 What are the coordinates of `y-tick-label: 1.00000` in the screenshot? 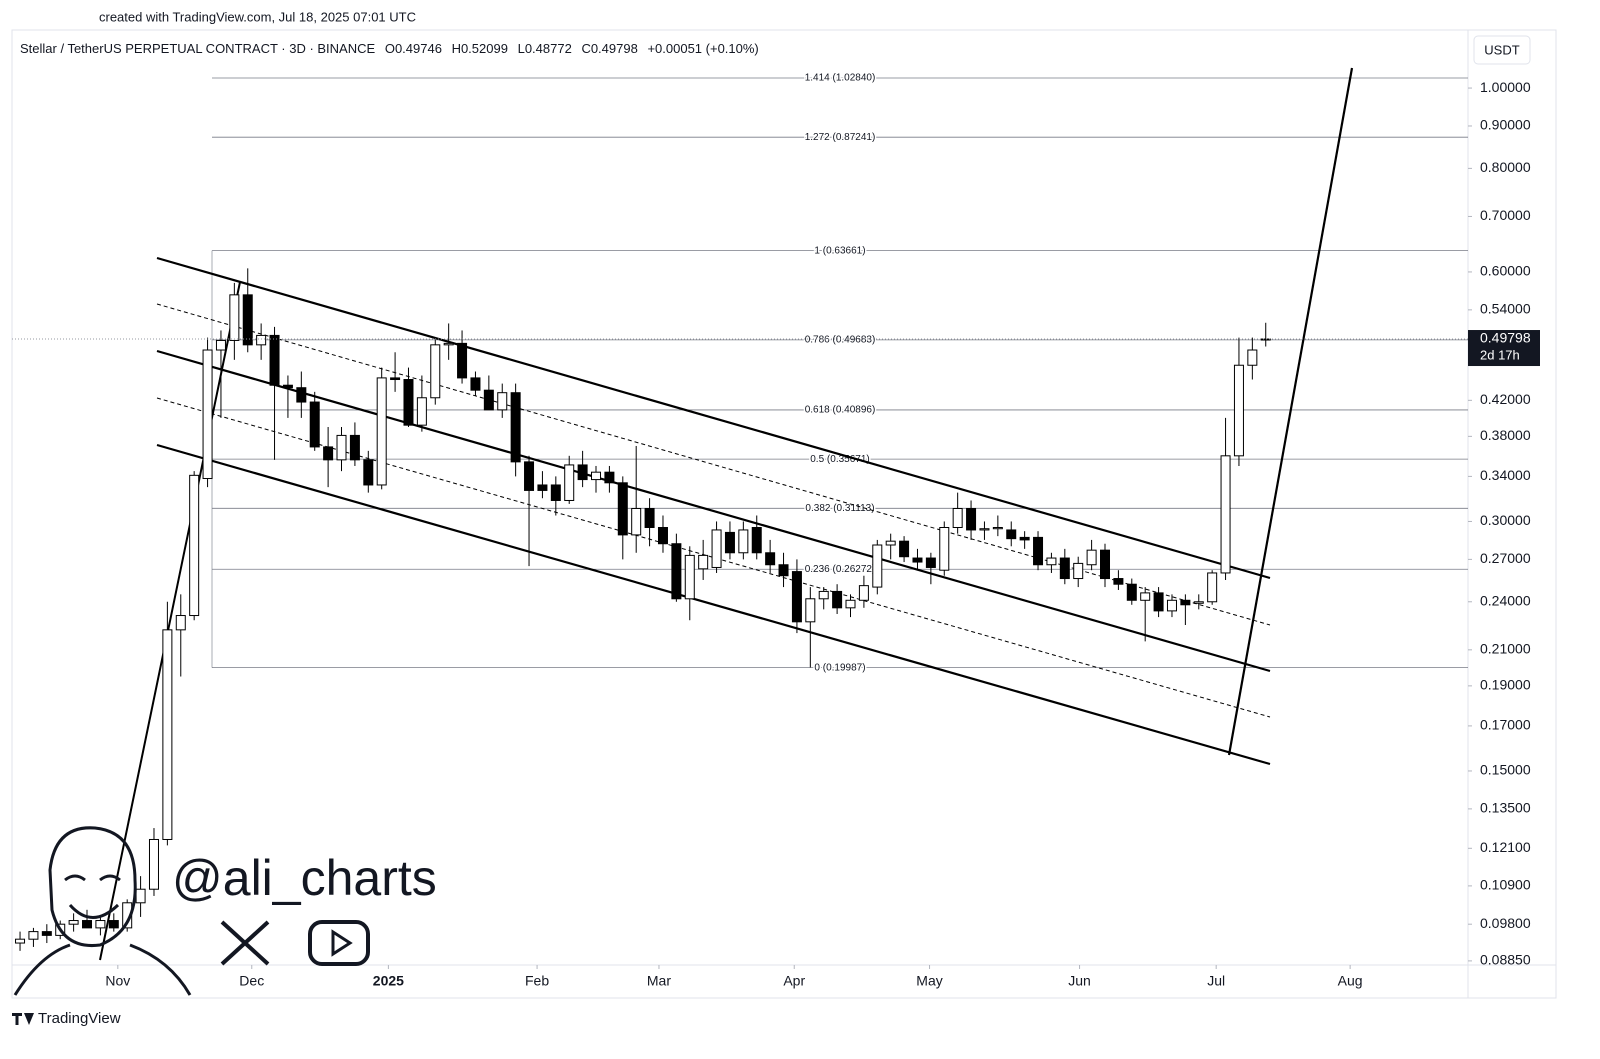 It's located at (1505, 87).